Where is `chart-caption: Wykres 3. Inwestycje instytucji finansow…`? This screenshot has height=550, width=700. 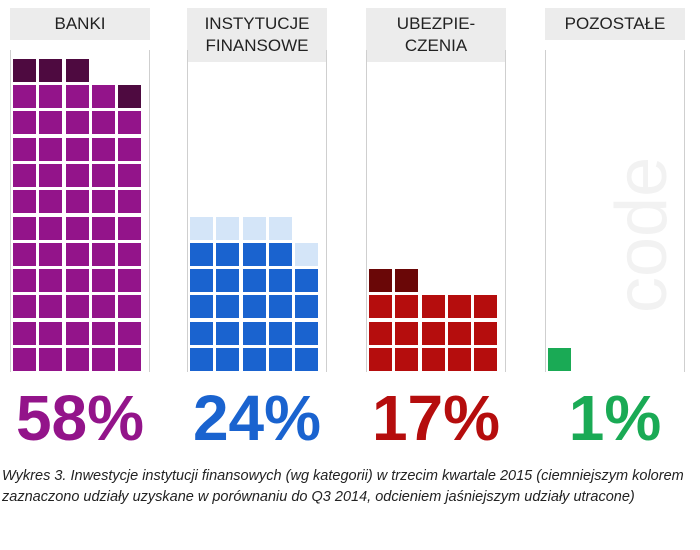
chart-caption: Wykres 3. Inwestycje instytucji finansow… is located at coordinates (343, 486).